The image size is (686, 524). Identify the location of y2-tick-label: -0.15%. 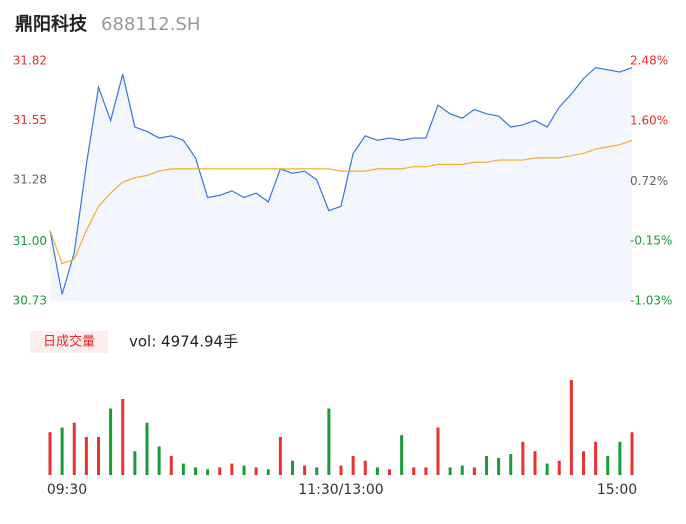
(651, 240).